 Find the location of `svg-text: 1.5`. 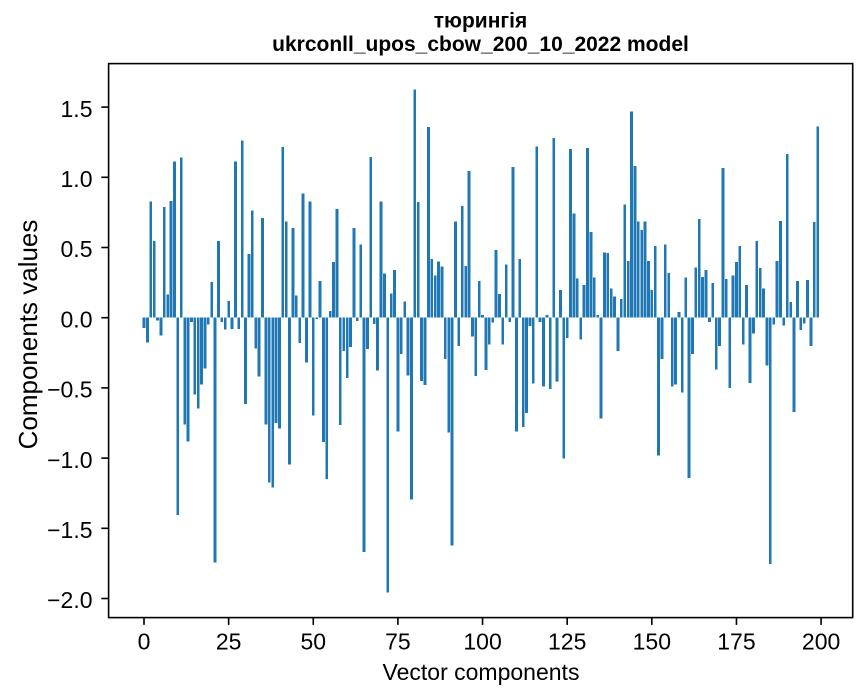

svg-text: 1.5 is located at coordinates (77, 109).